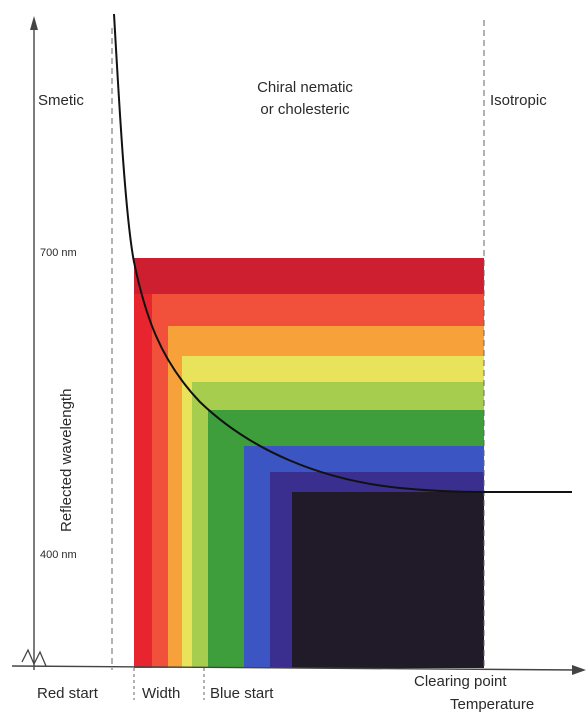  Describe the element at coordinates (34, 23) in the screenshot. I see `y-axis-arrow` at that location.